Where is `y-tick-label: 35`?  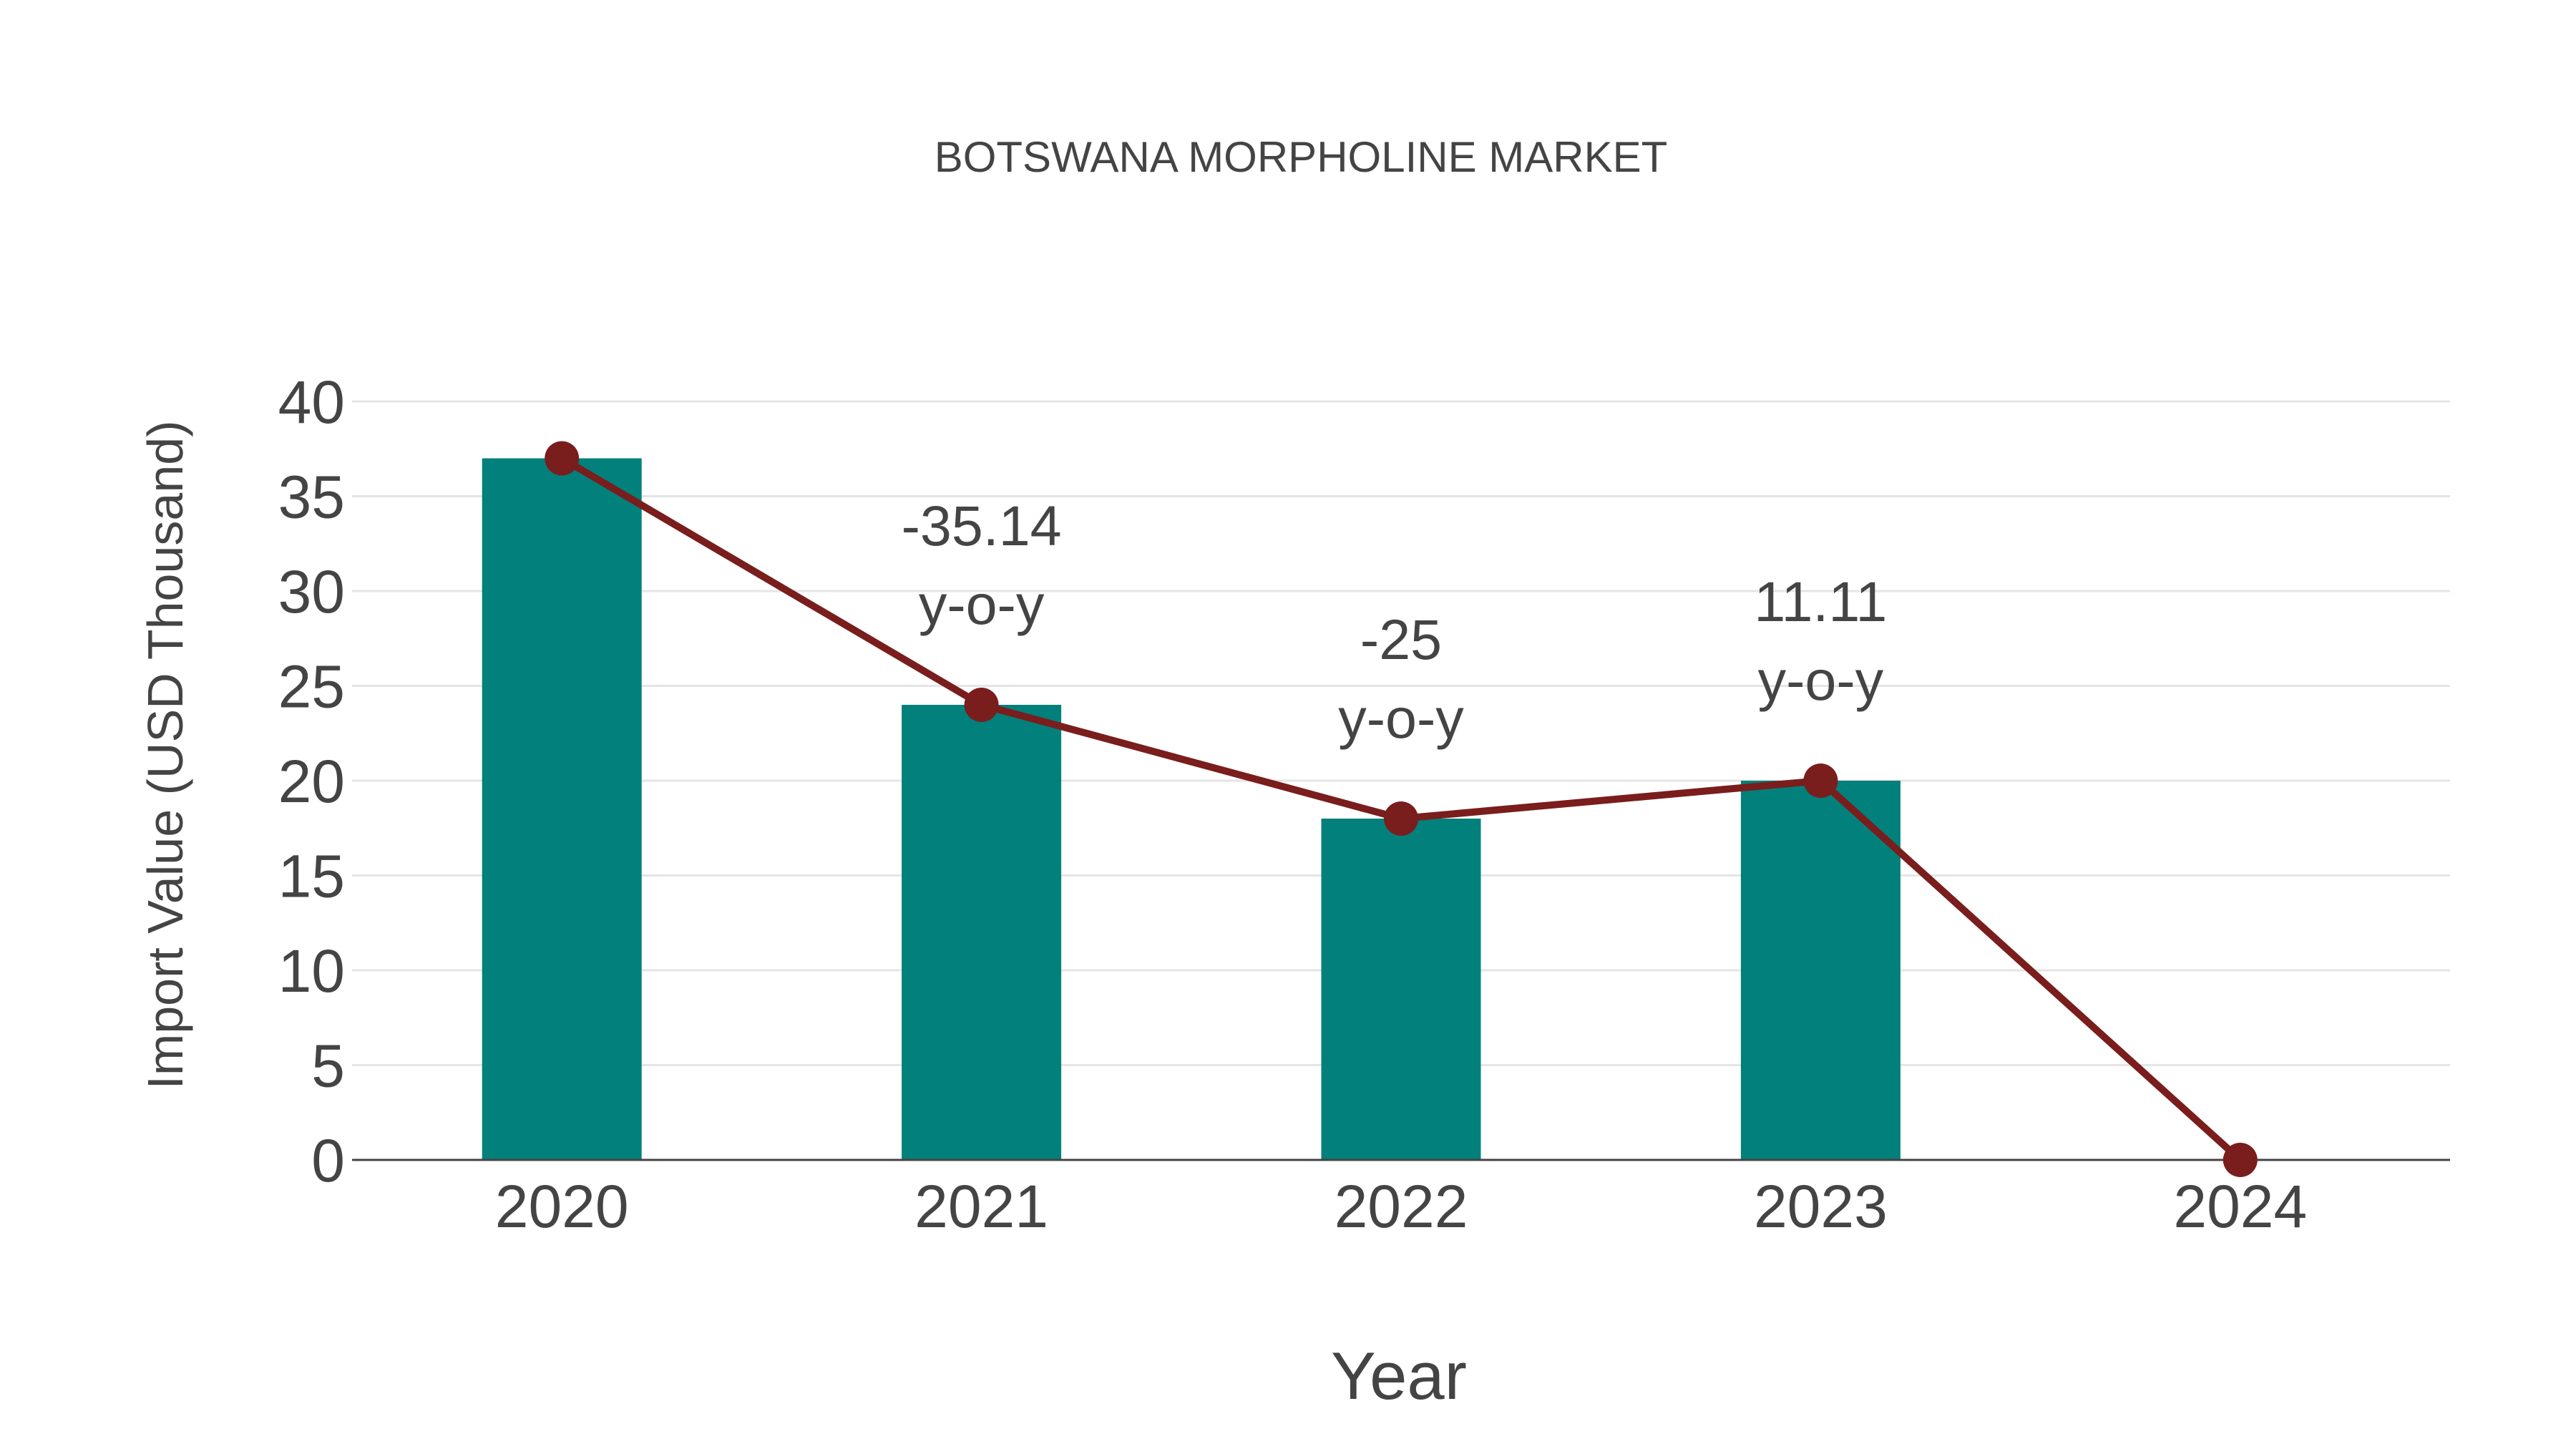
y-tick-label: 35 is located at coordinates (311, 497).